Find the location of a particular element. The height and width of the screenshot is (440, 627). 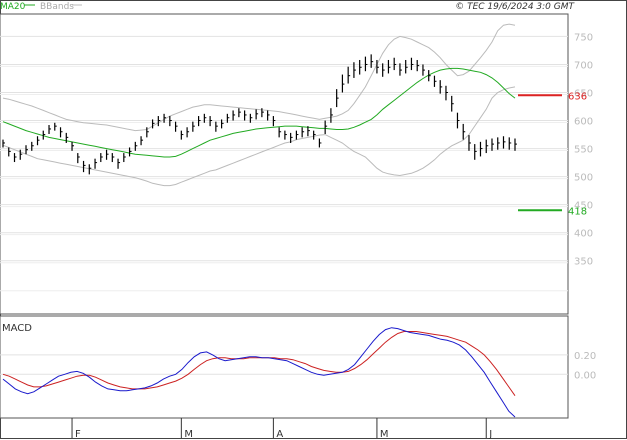

price-y-tick-label: 550 is located at coordinates (583, 150).